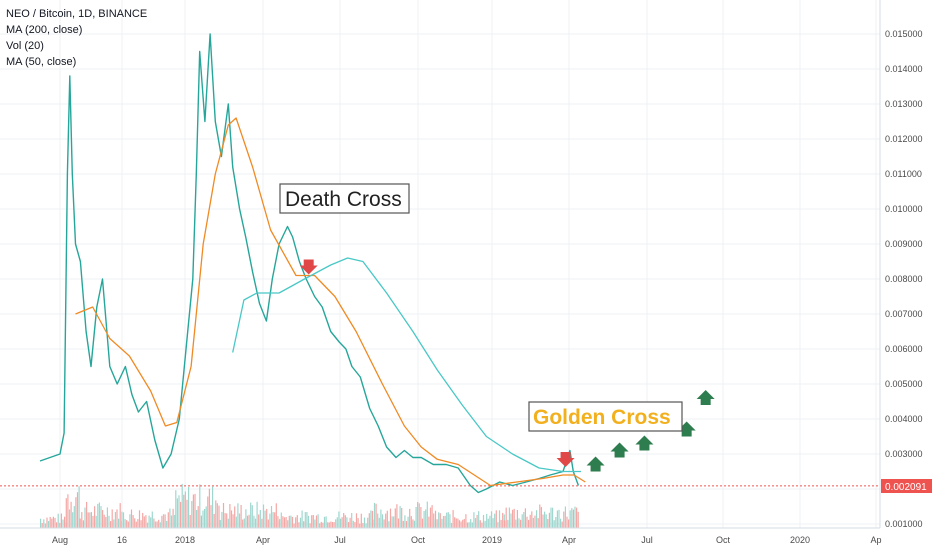  Describe the element at coordinates (904, 34) in the screenshot. I see `y-tick-label: 0.015000` at that location.